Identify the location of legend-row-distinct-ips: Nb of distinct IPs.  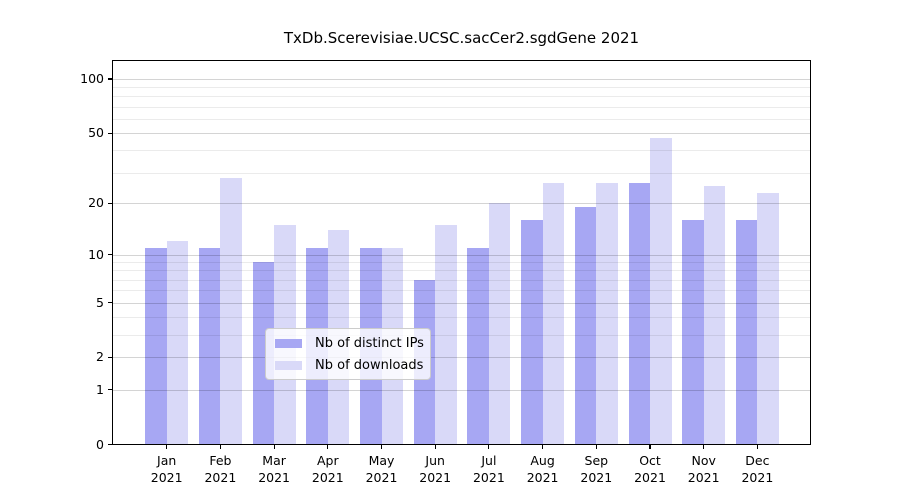
(352, 343).